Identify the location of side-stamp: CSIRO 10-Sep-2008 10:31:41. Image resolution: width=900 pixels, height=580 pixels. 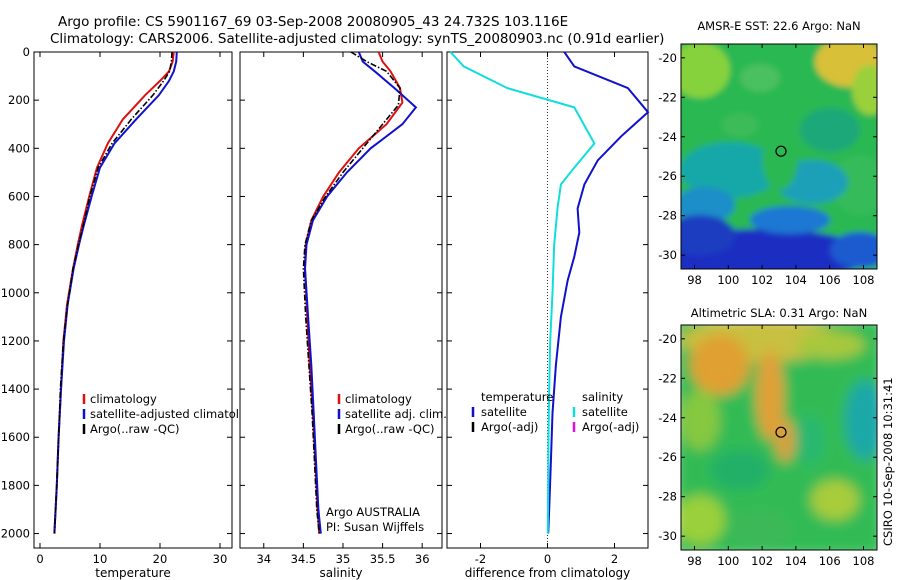
(888, 461).